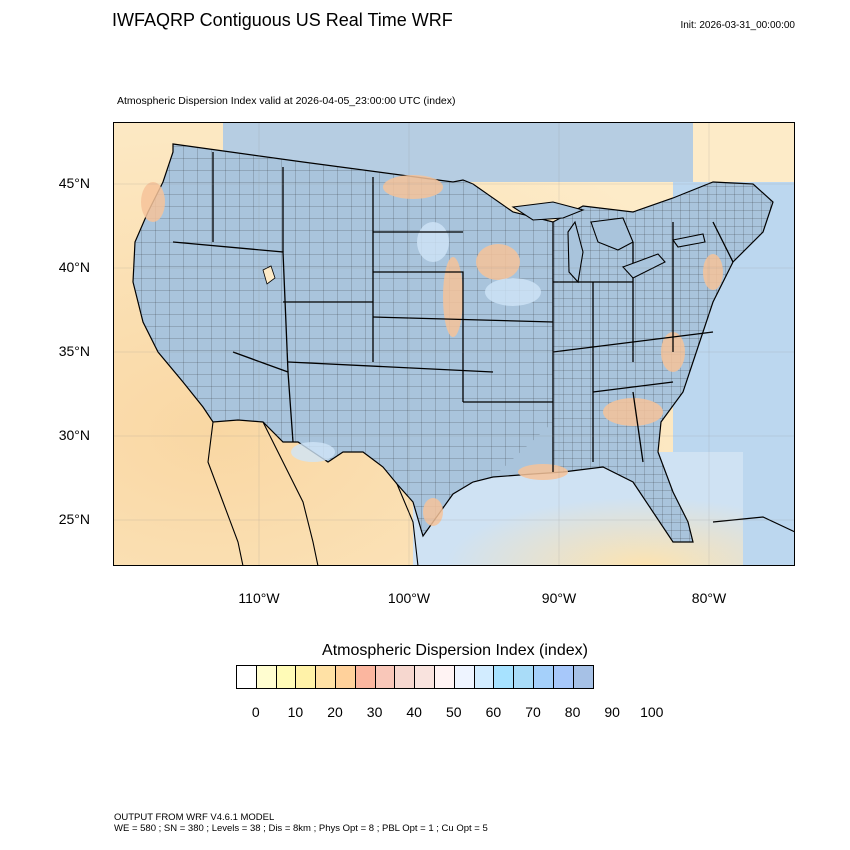 The height and width of the screenshot is (850, 850). I want to click on model-info-line1: OUTPUT FROM WRF V4.6.1 MODEL, so click(194, 817).